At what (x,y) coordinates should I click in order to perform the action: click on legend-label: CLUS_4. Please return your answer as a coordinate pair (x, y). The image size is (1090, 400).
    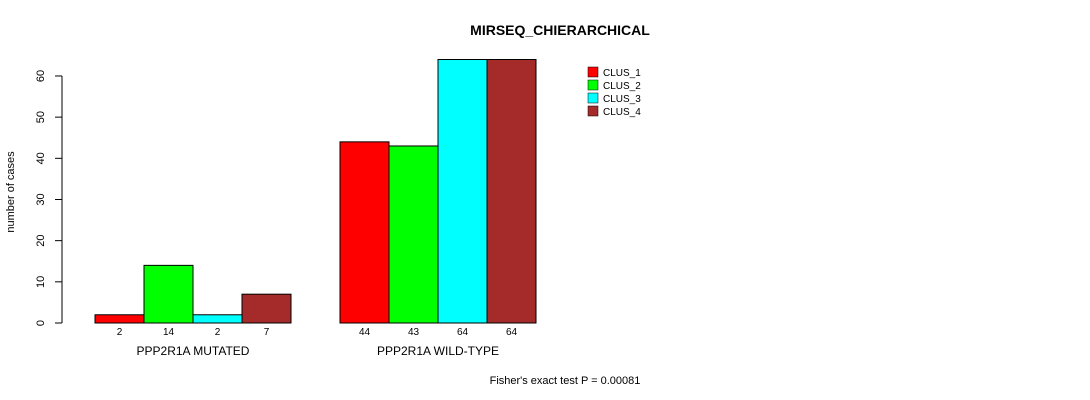
    Looking at the image, I should click on (622, 112).